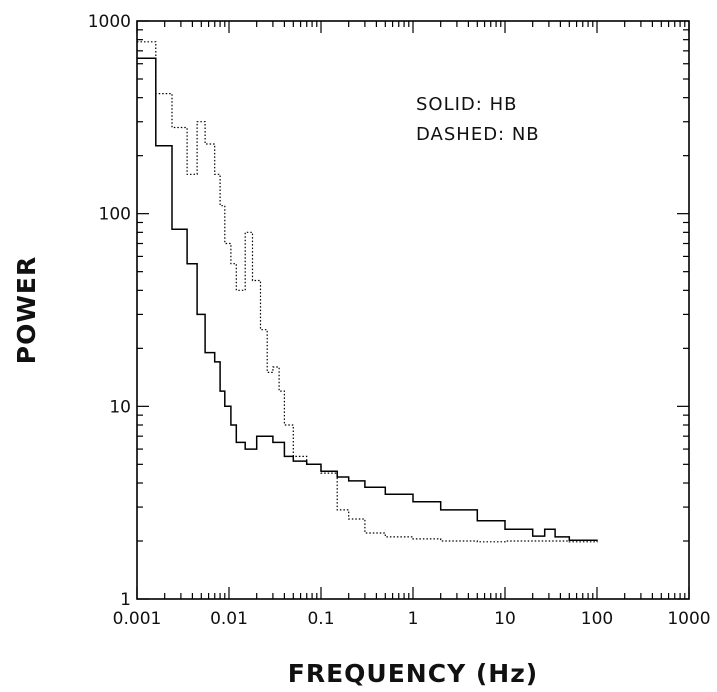 This screenshot has height=692, width=717. Describe the element at coordinates (137, 619) in the screenshot. I see `x-tick-label: 0.001` at that location.